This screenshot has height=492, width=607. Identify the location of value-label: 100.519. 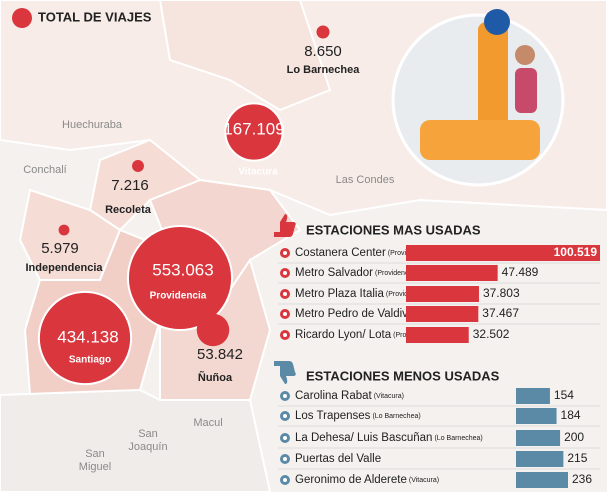
(576, 252).